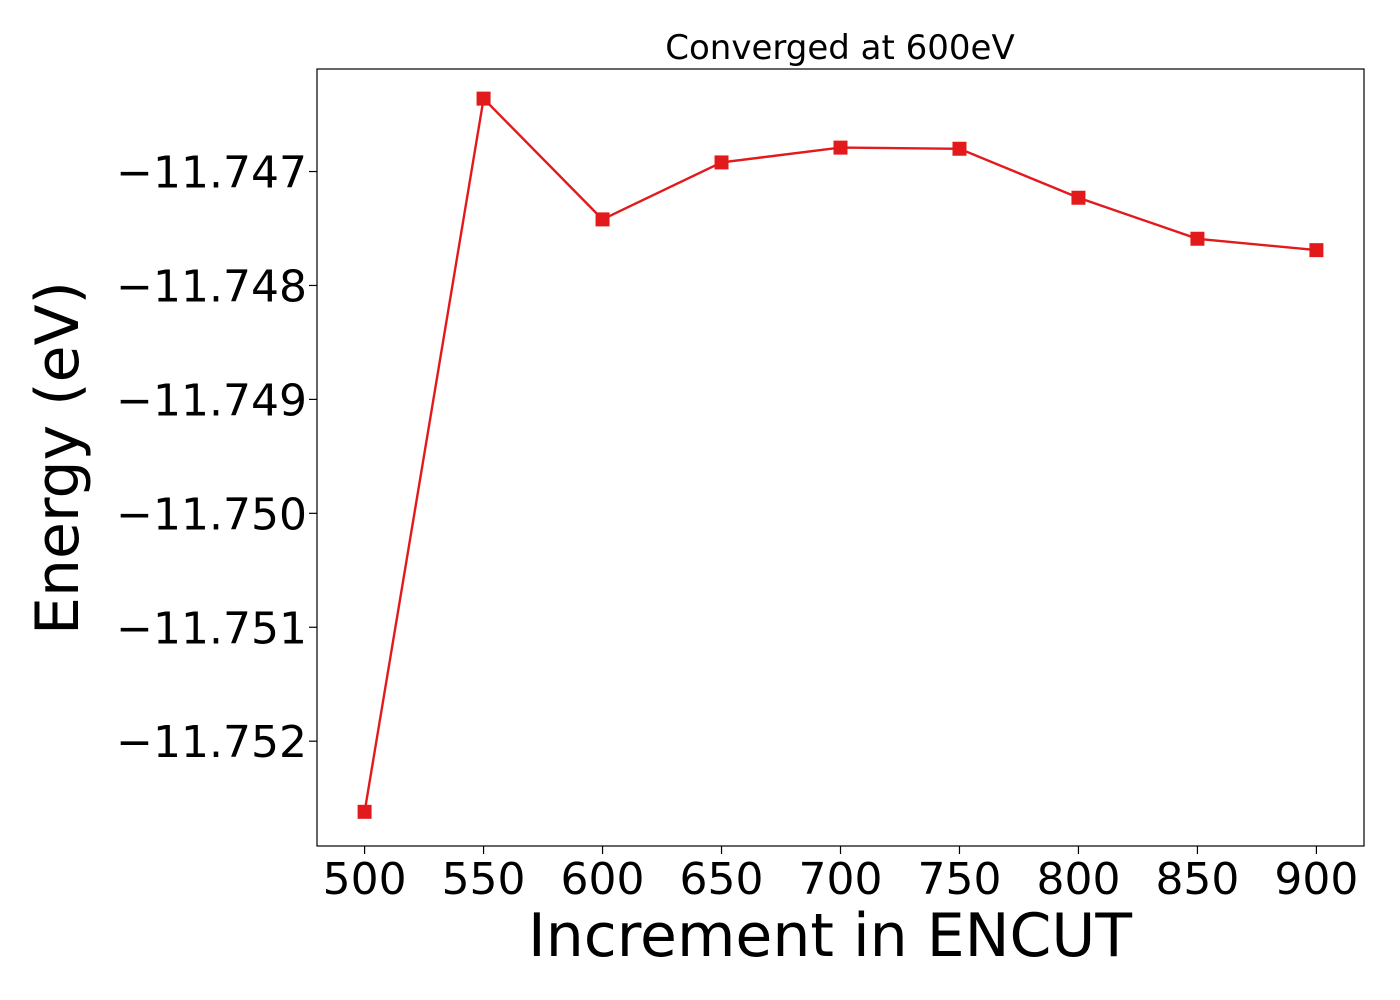  What do you see at coordinates (841, 879) in the screenshot?
I see `x-tick-label: 700` at bounding box center [841, 879].